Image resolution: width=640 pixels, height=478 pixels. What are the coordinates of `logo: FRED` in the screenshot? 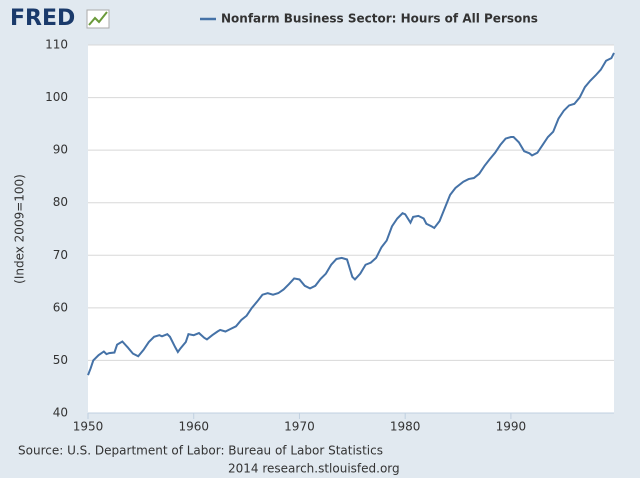 It's located at (42, 18).